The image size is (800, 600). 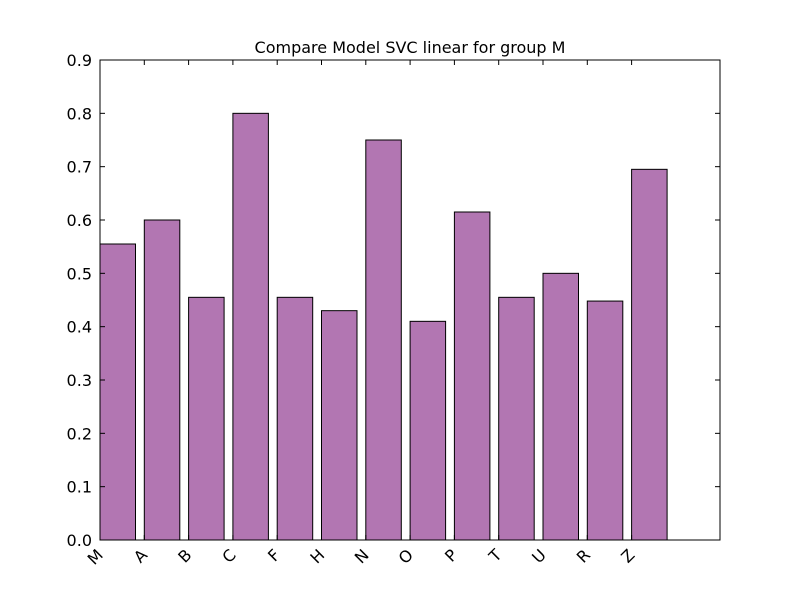 What do you see at coordinates (451, 555) in the screenshot?
I see `x-tick-label: P` at bounding box center [451, 555].